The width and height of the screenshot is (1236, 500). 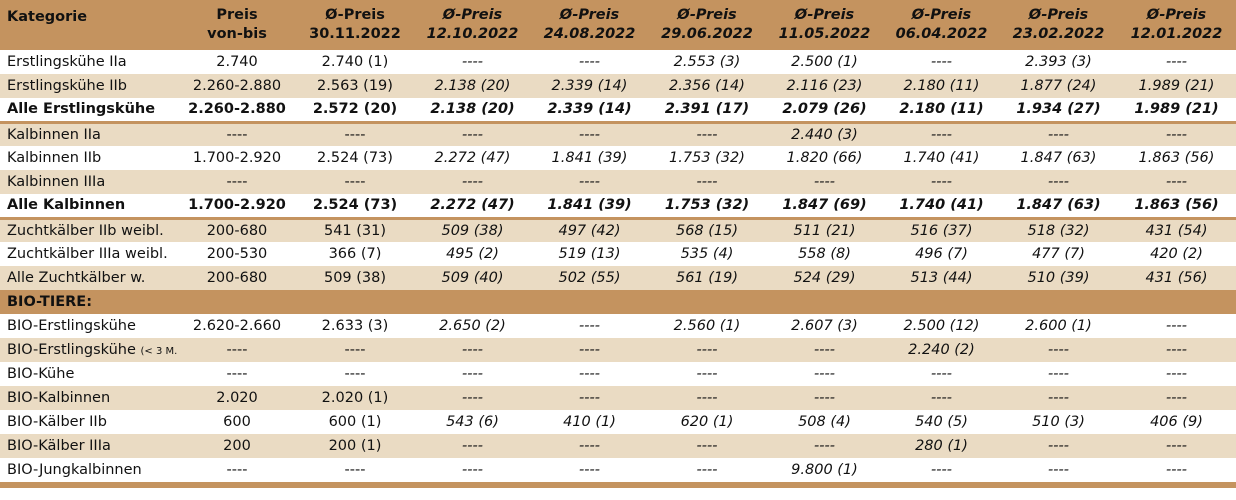 I want to click on row-avg-price: 280 (1), so click(x=941, y=446).